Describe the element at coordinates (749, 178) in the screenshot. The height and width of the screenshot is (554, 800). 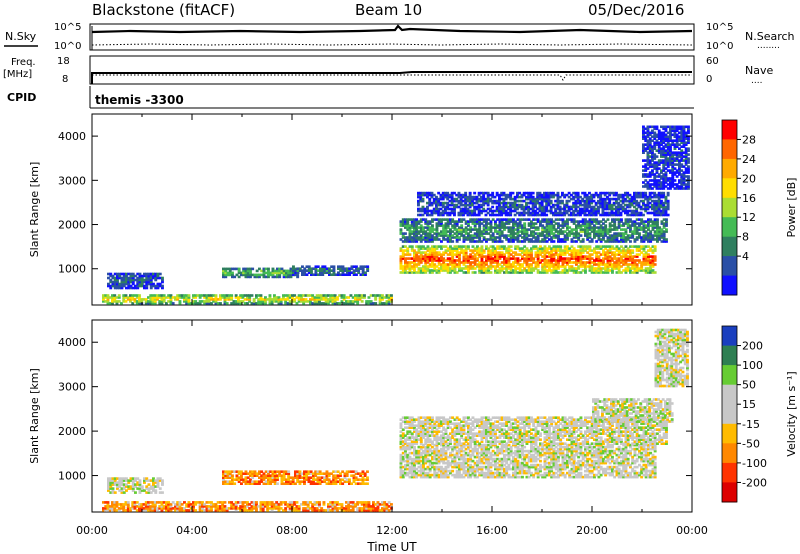
I see `colorbar-tick-label: 20` at that location.